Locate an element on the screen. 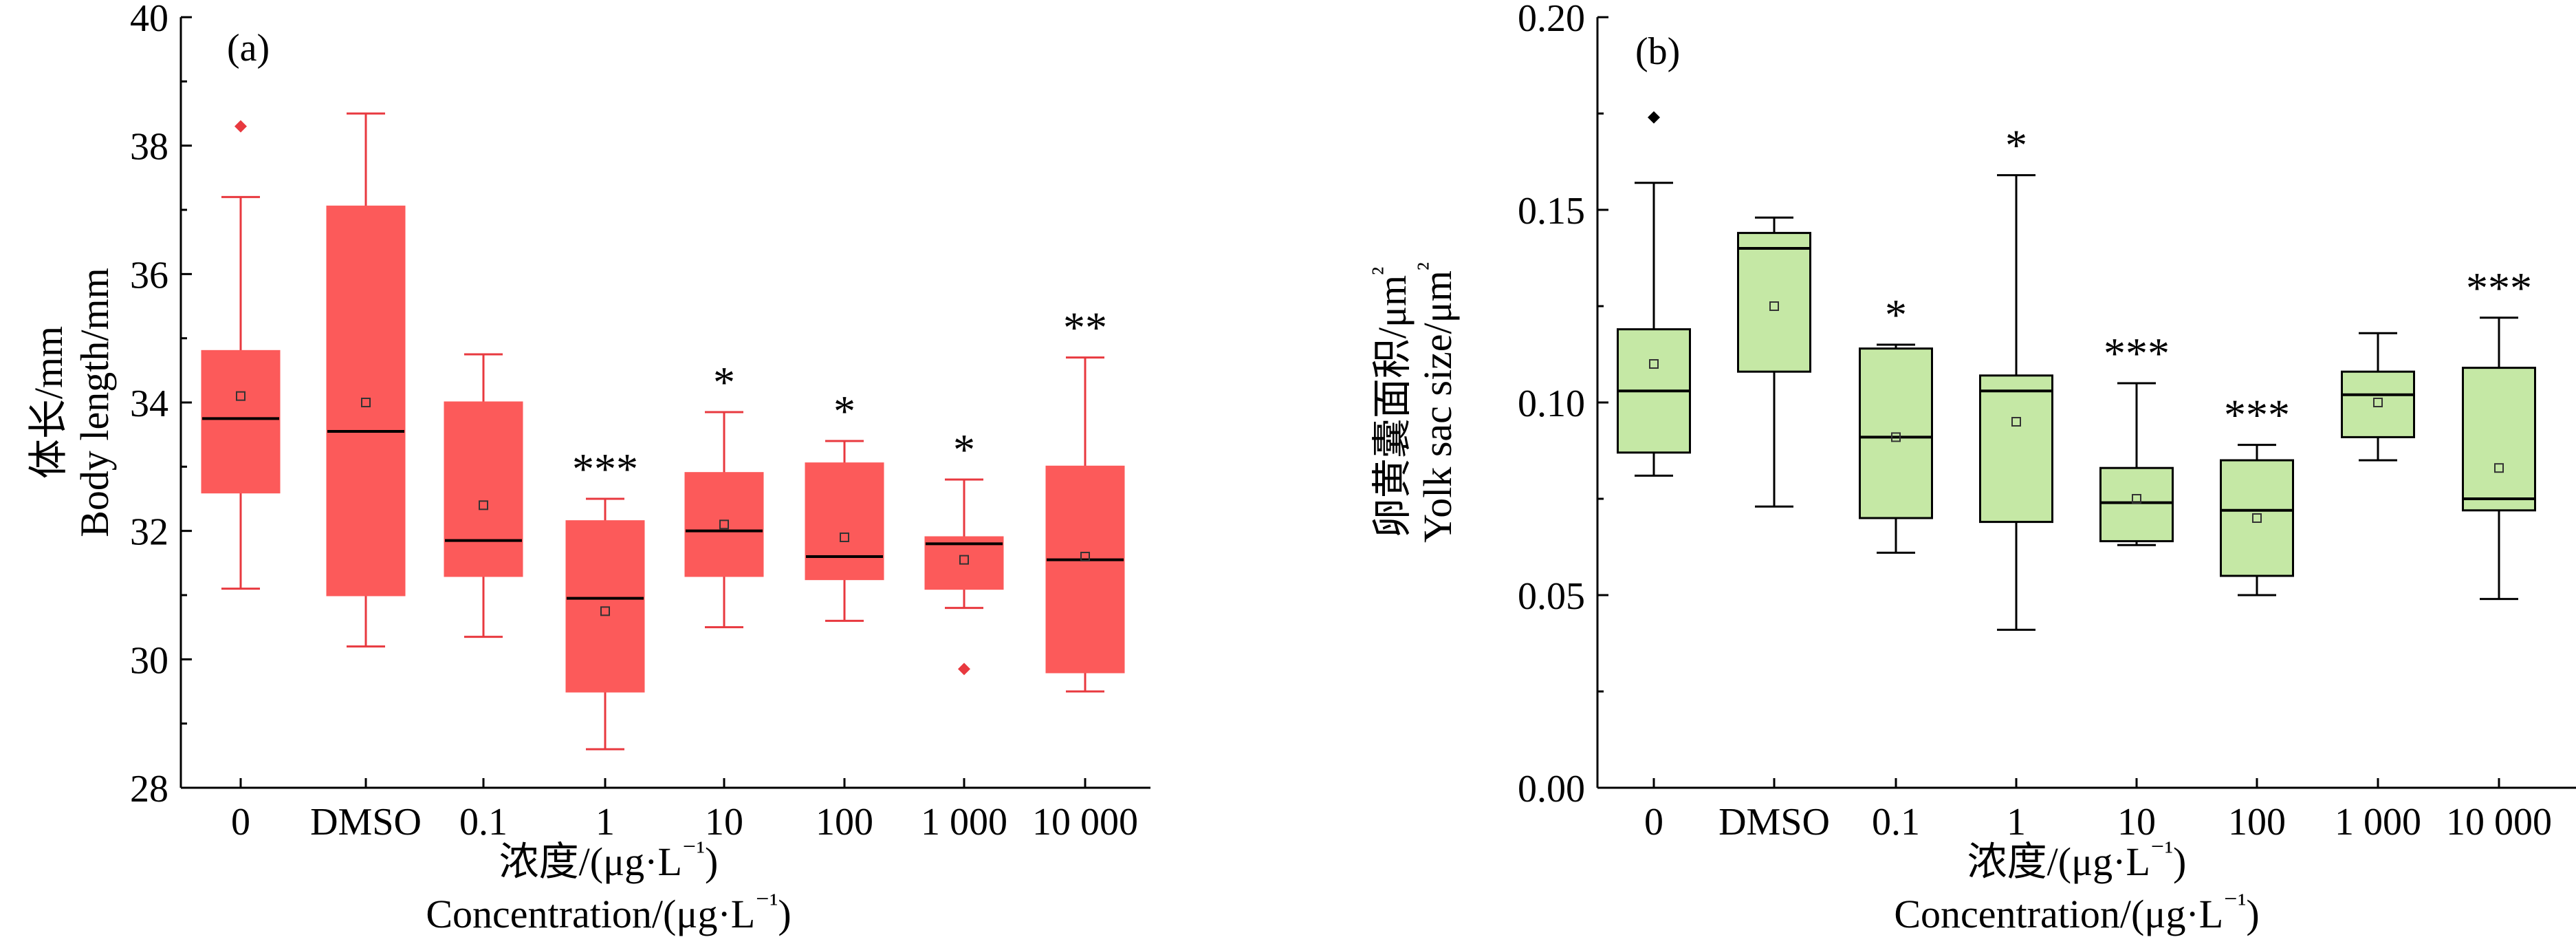  x-axis-title-cn: 浓度/(μg·L⁻¹) is located at coordinates (609, 859).